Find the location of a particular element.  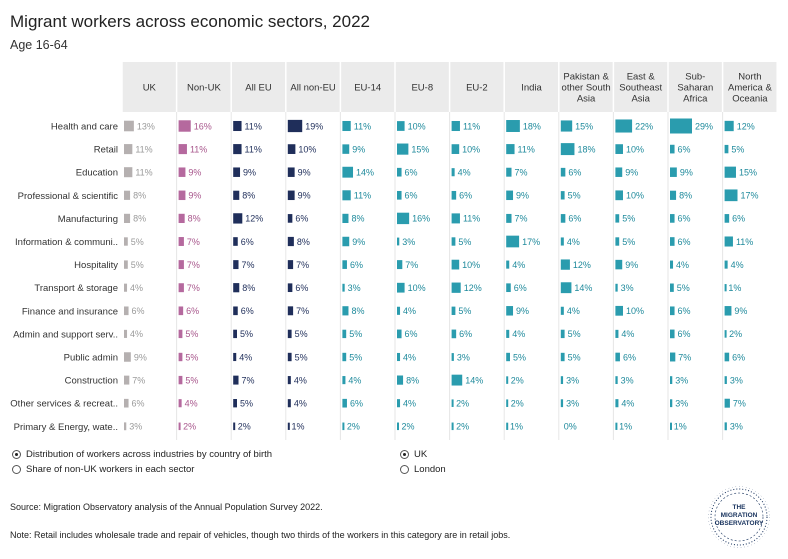

row-label: Information & communi.. is located at coordinates (66, 242).